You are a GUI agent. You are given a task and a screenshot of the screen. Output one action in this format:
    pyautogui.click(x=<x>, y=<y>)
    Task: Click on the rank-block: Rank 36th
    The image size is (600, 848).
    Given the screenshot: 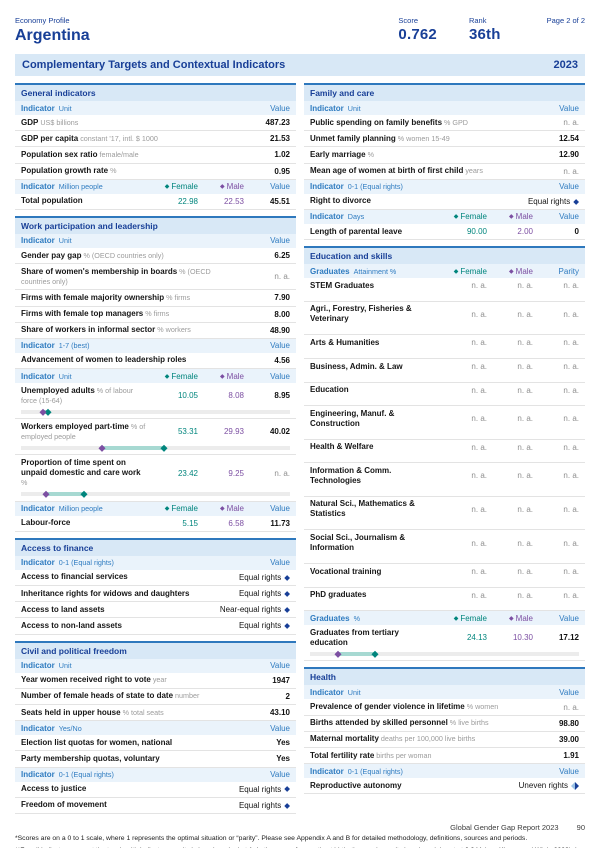 What is the action you would take?
    pyautogui.click(x=485, y=29)
    